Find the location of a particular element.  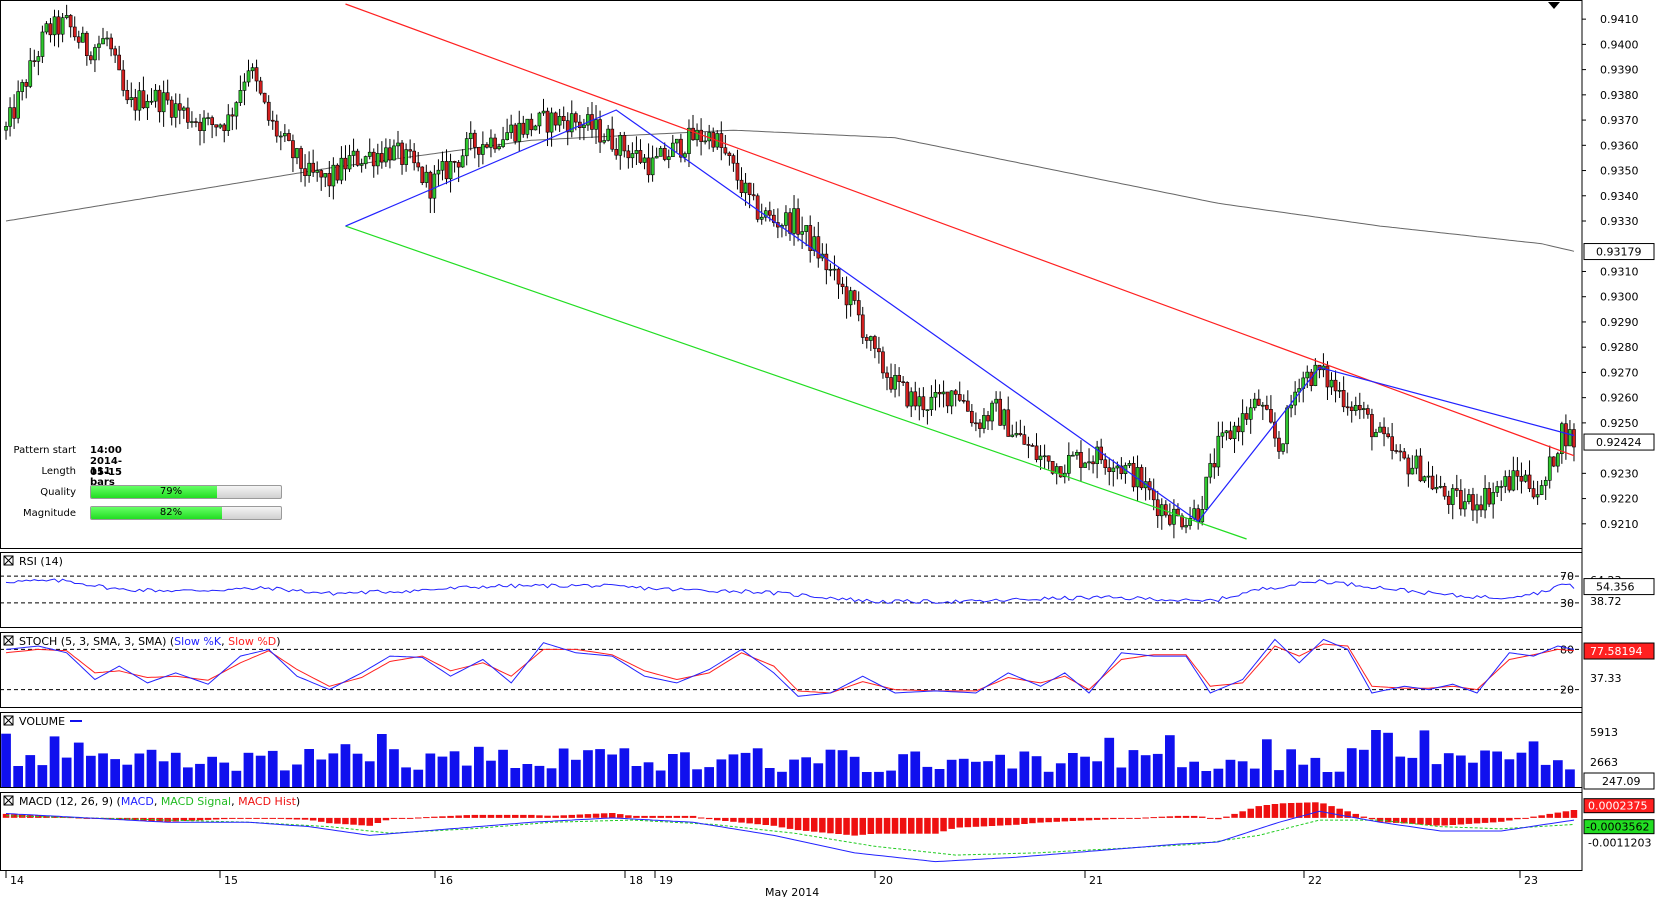

price-tick-label: 0.9230 is located at coordinates (1619, 473).